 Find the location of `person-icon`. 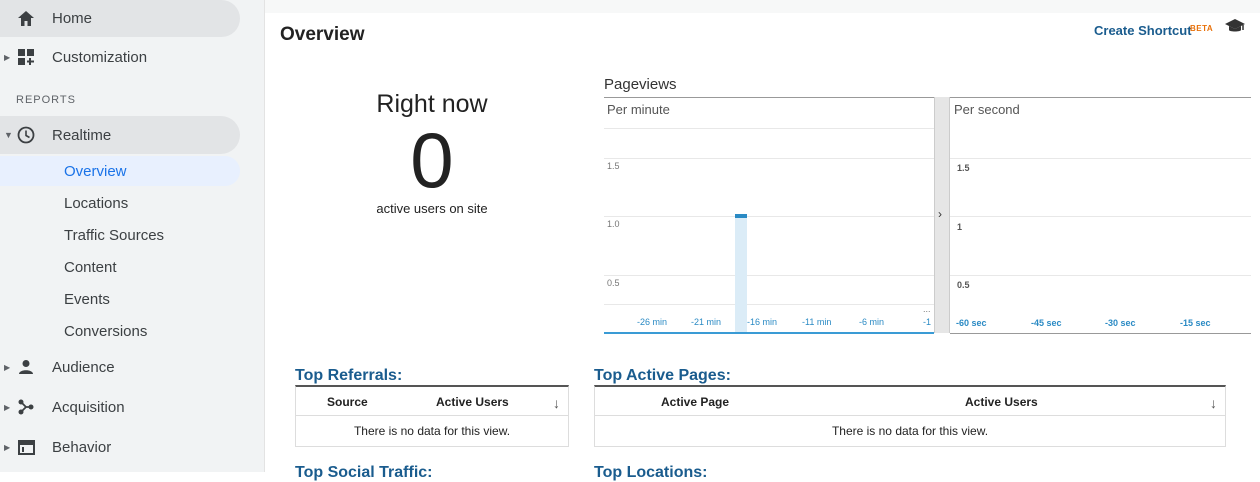

person-icon is located at coordinates (26, 367).